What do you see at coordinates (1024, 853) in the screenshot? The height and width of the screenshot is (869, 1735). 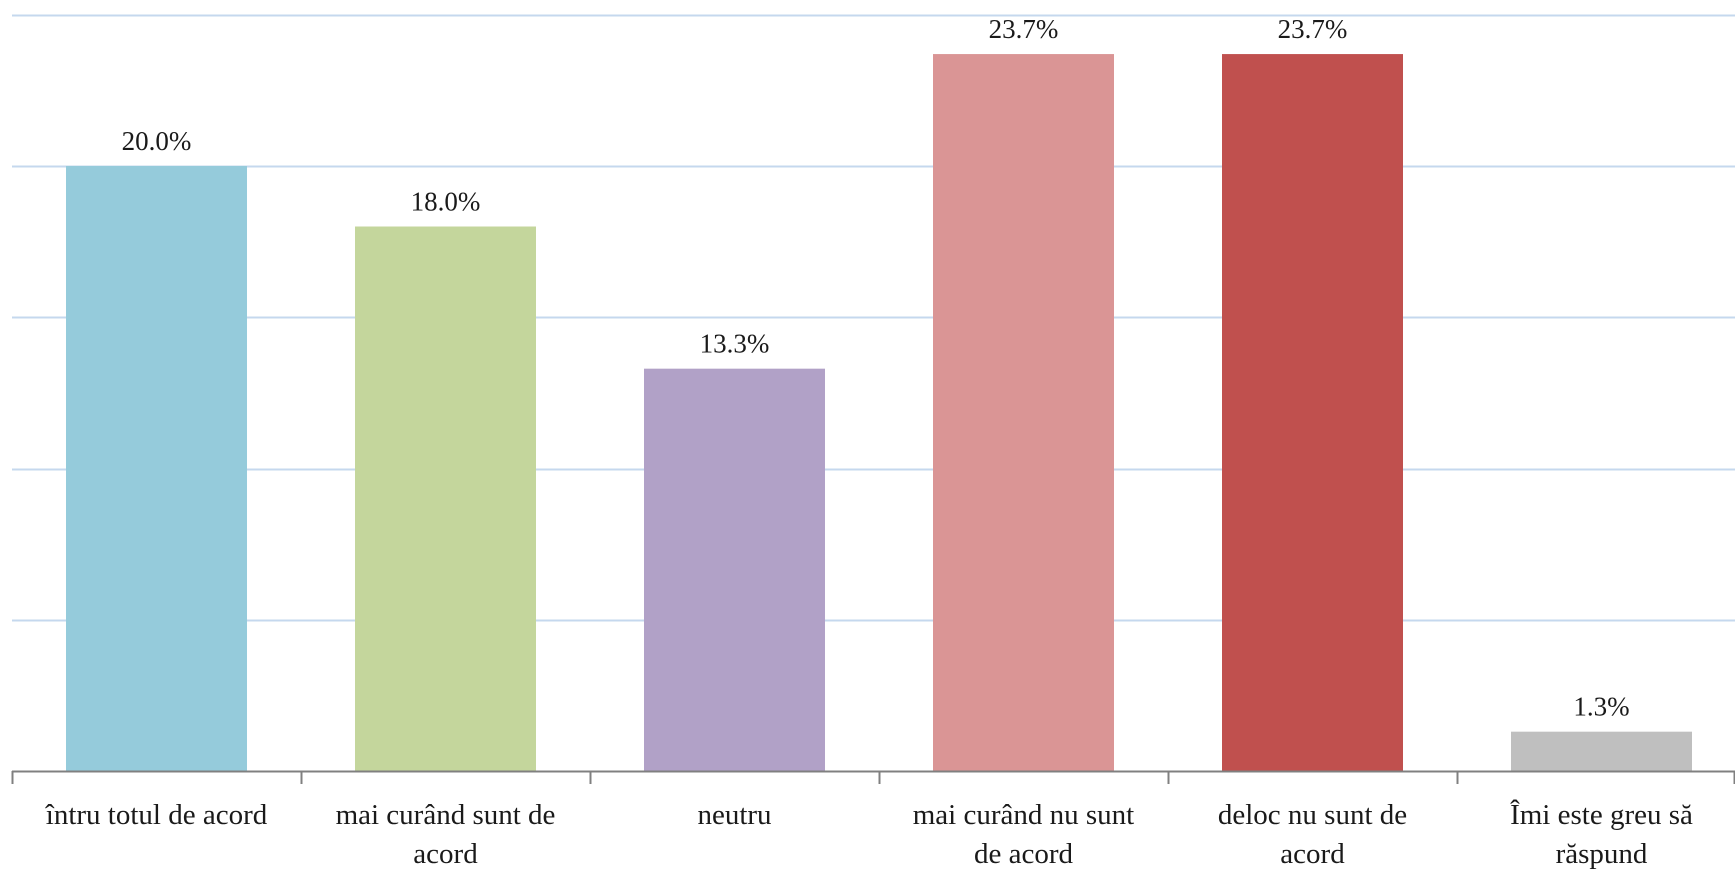 I see `x-tick-label: de acord` at bounding box center [1024, 853].